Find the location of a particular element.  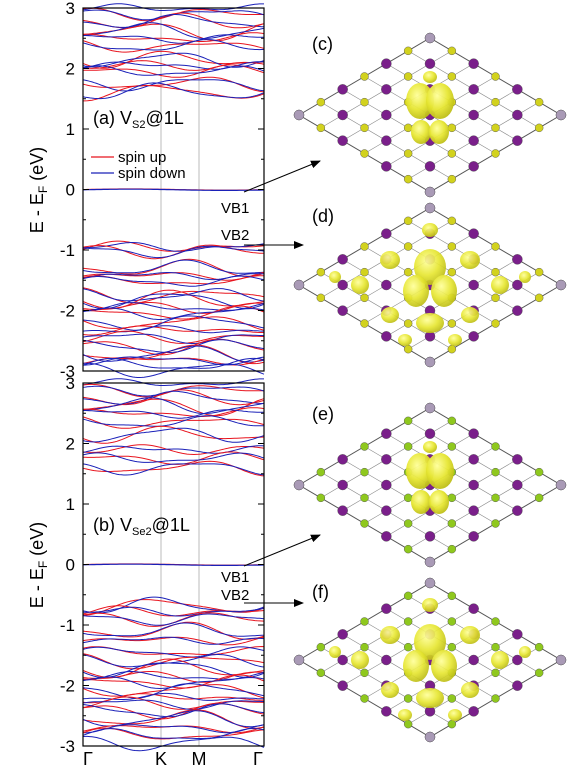

xtick-gamma-left: Γ is located at coordinates (88, 759).